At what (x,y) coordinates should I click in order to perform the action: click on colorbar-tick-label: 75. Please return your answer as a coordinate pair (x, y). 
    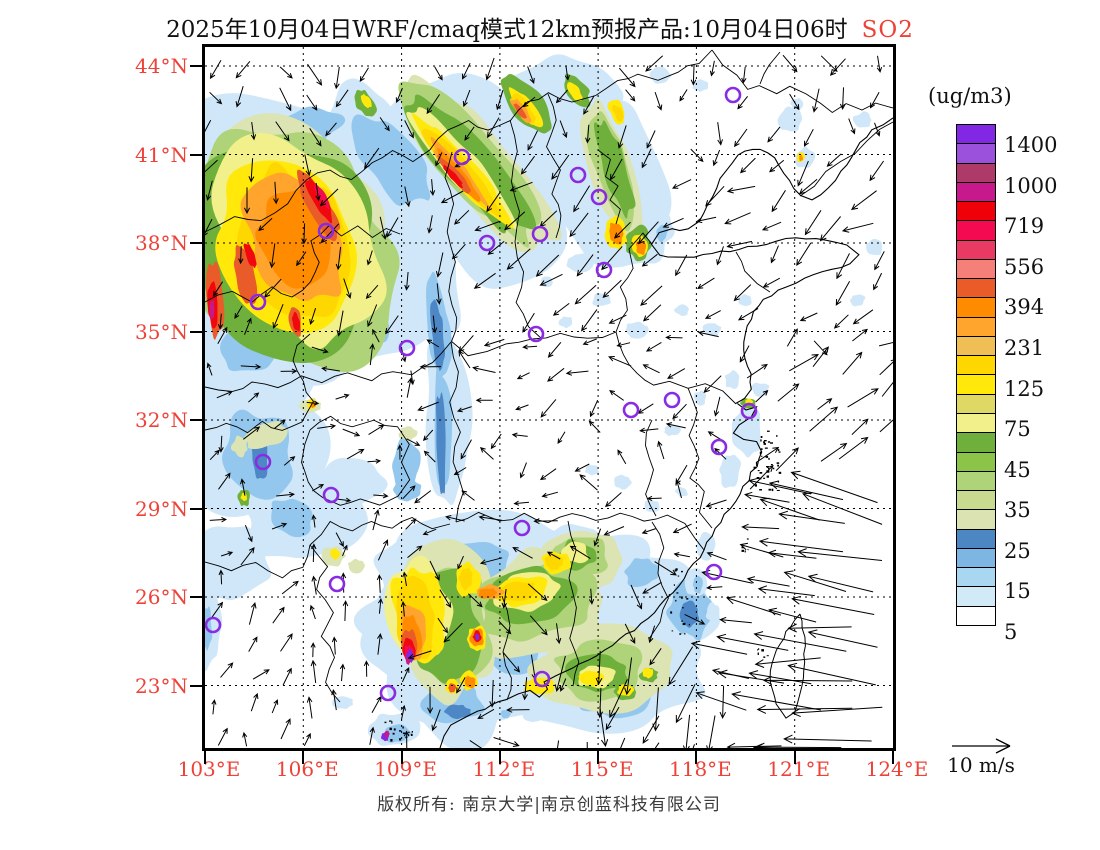
    Looking at the image, I should click on (1017, 429).